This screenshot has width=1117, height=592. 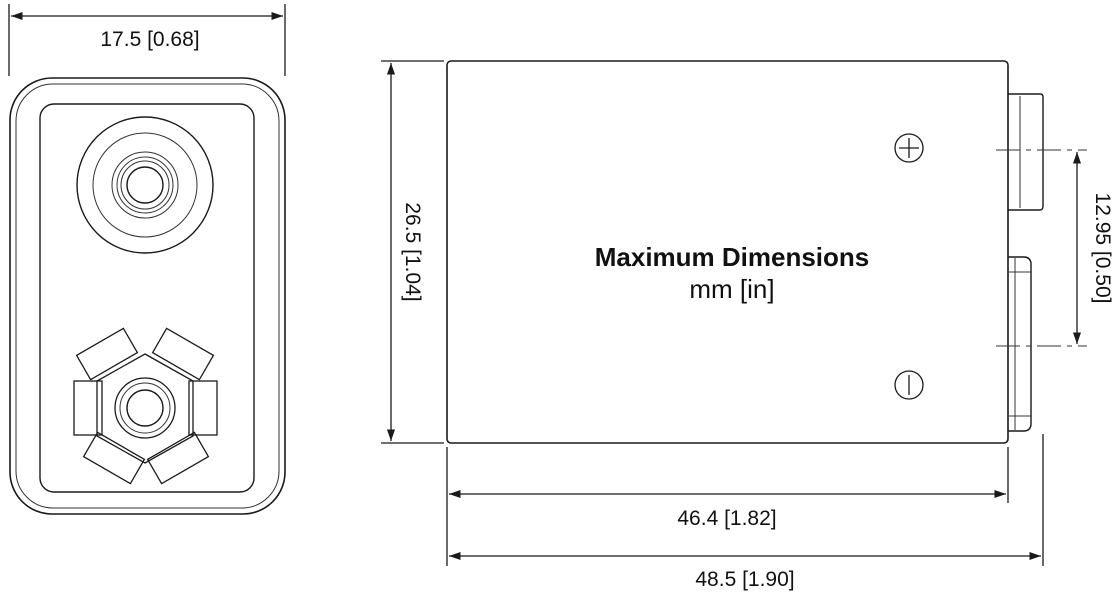 I want to click on total-length-dimension: 48.5 [1.90], so click(x=746, y=512).